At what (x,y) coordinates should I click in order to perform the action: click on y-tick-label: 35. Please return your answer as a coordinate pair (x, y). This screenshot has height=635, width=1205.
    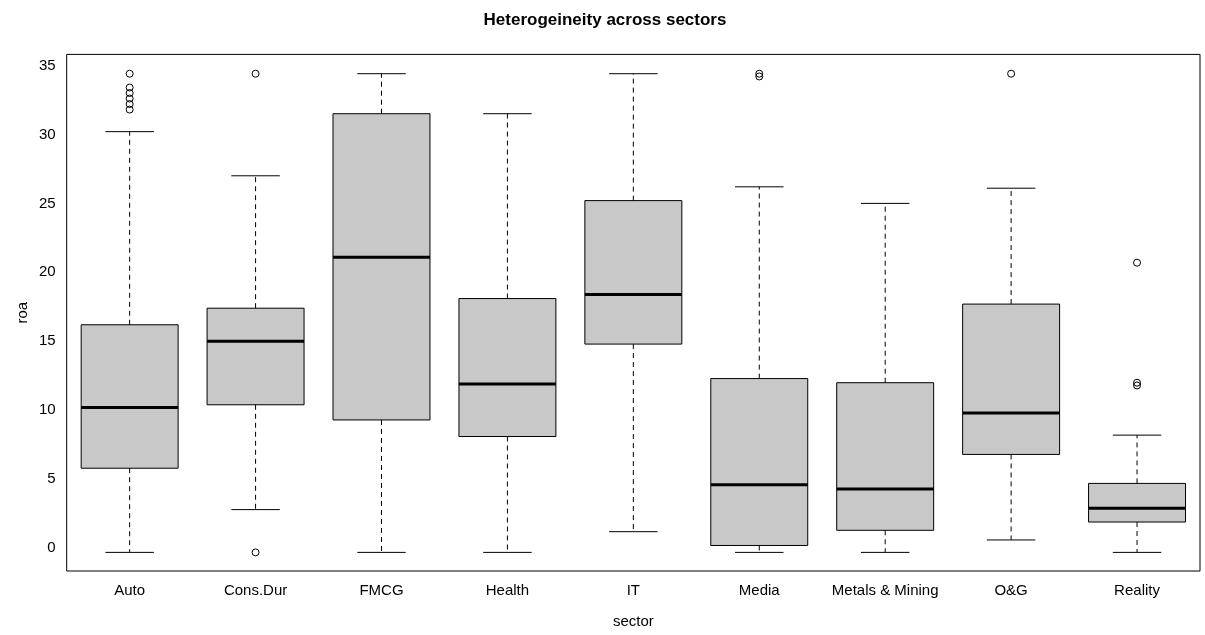
    Looking at the image, I should click on (47, 64).